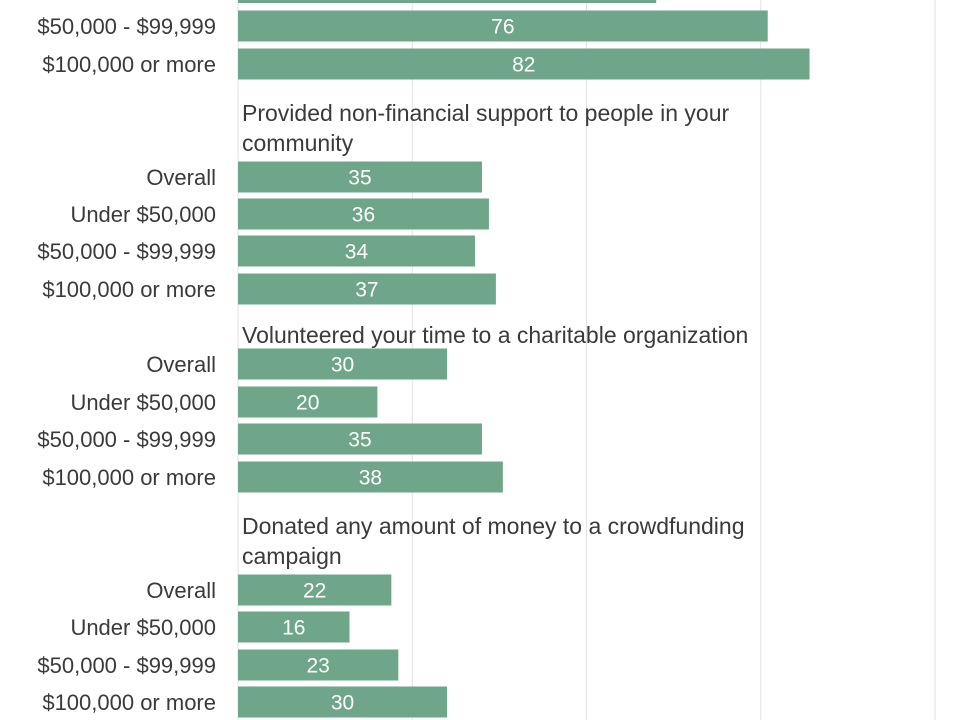 The width and height of the screenshot is (980, 720). I want to click on category-value-label: 37, so click(366, 290).